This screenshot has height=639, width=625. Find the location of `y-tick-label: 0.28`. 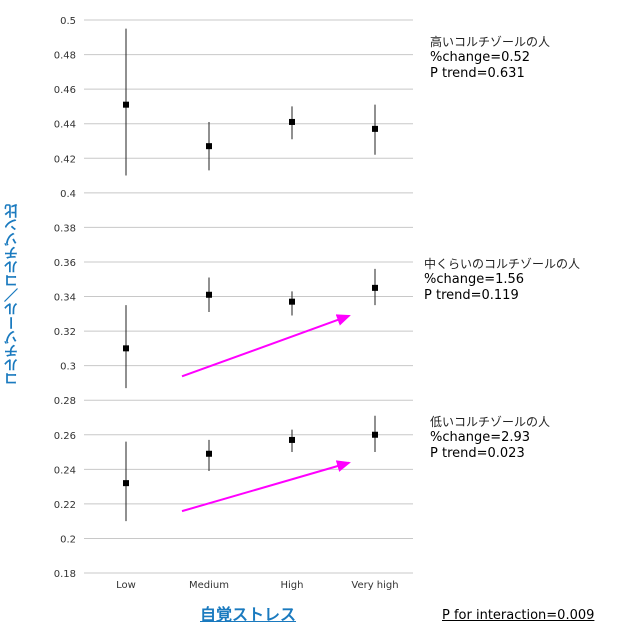

y-tick-label: 0.28 is located at coordinates (65, 401).